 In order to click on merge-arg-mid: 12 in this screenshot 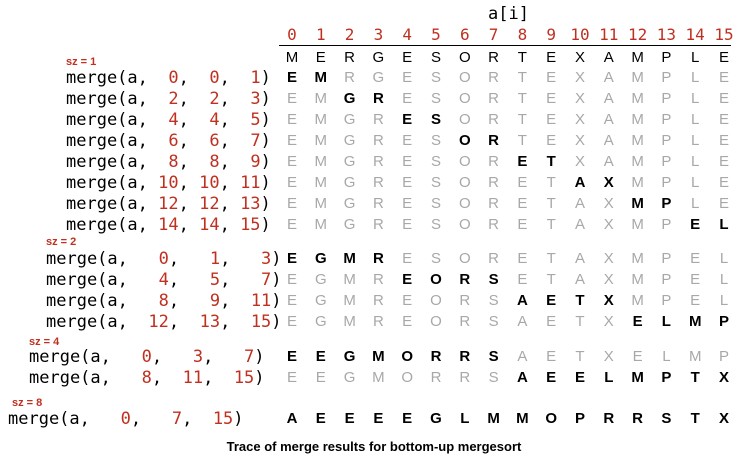, I will do `click(209, 204)`.